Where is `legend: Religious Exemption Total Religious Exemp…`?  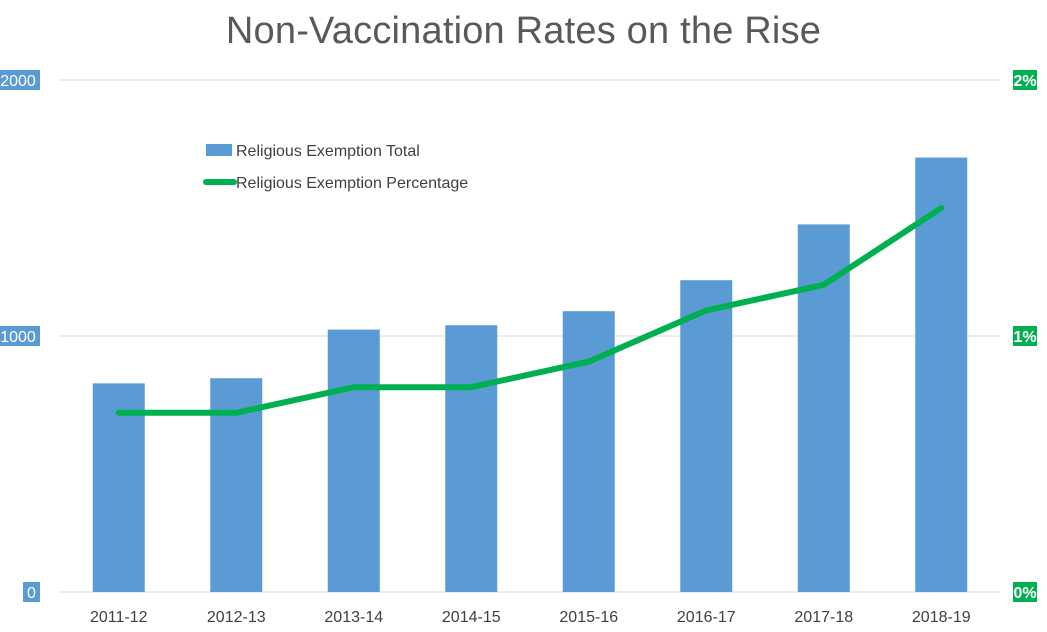
legend: Religious Exemption Total Religious Exemp… is located at coordinates (335, 167).